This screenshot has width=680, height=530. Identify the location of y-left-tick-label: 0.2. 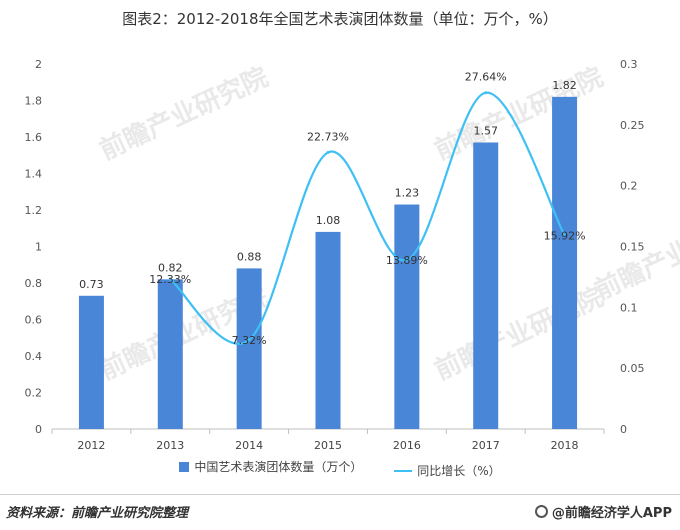
(34, 393).